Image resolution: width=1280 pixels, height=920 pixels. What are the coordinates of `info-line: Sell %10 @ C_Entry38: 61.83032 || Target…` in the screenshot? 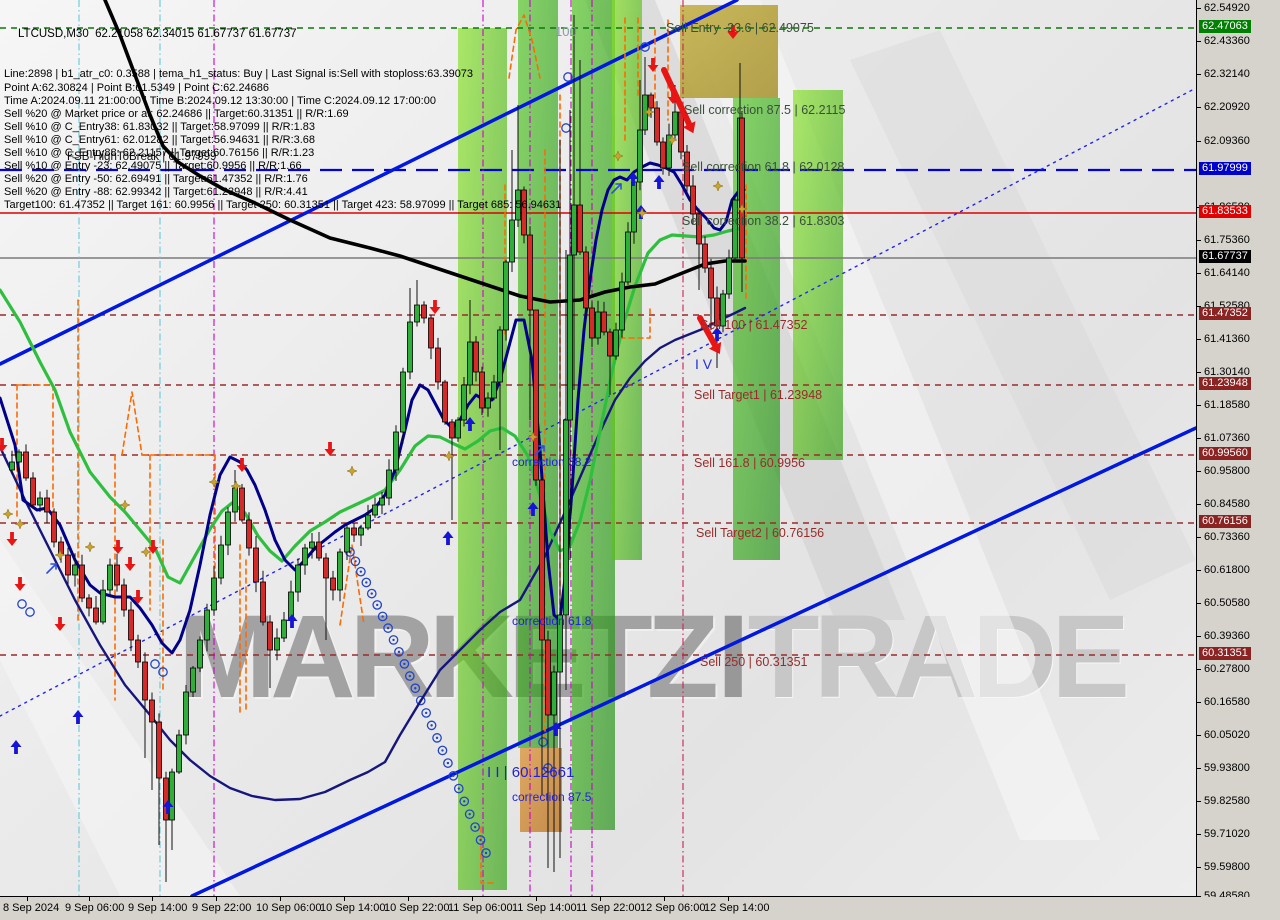 It's located at (160, 126).